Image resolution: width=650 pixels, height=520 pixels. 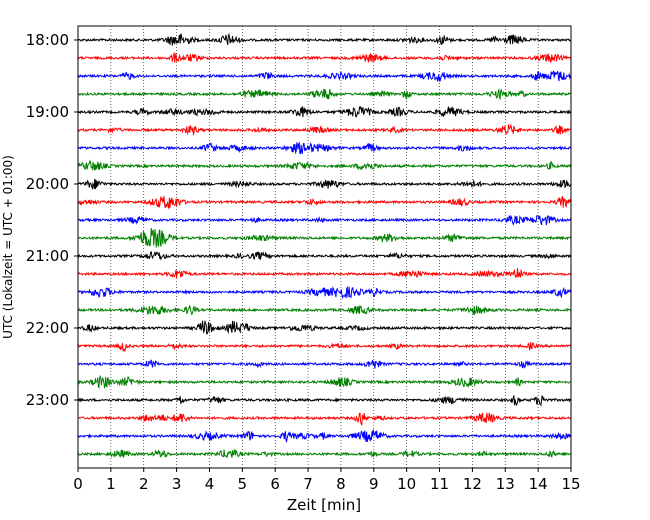 I want to click on y-axis-label: UTC (Lokalzeit = UTC + 01:00), so click(x=8, y=247).